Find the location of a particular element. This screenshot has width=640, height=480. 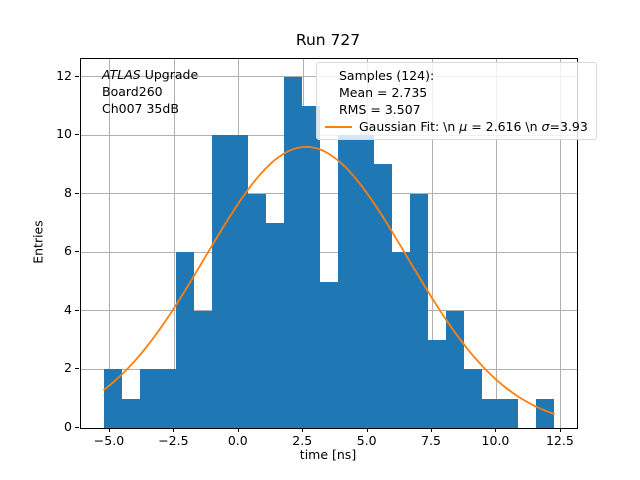

x-tick-label: 2.5 is located at coordinates (302, 440).